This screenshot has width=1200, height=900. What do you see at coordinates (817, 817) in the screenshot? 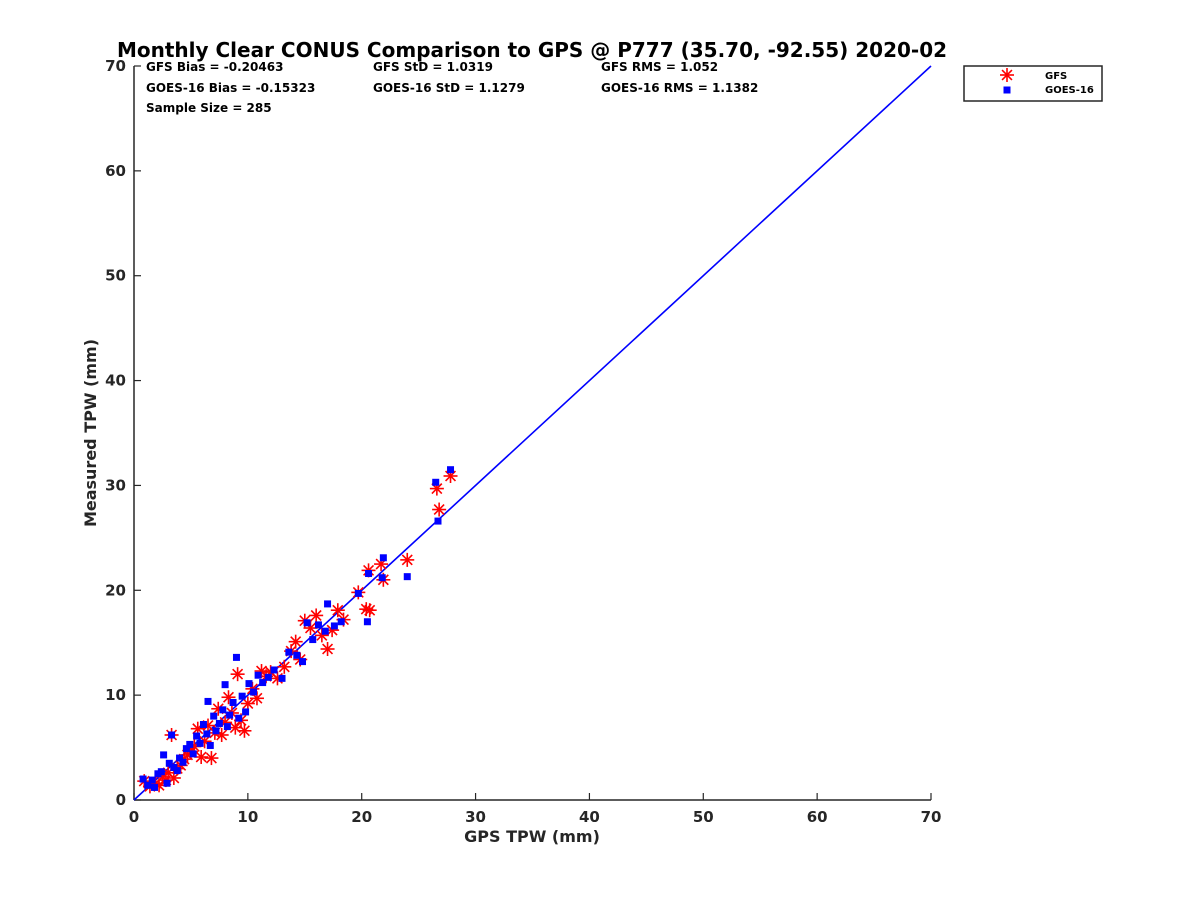
I see `x-tick-label: 60` at bounding box center [817, 817].